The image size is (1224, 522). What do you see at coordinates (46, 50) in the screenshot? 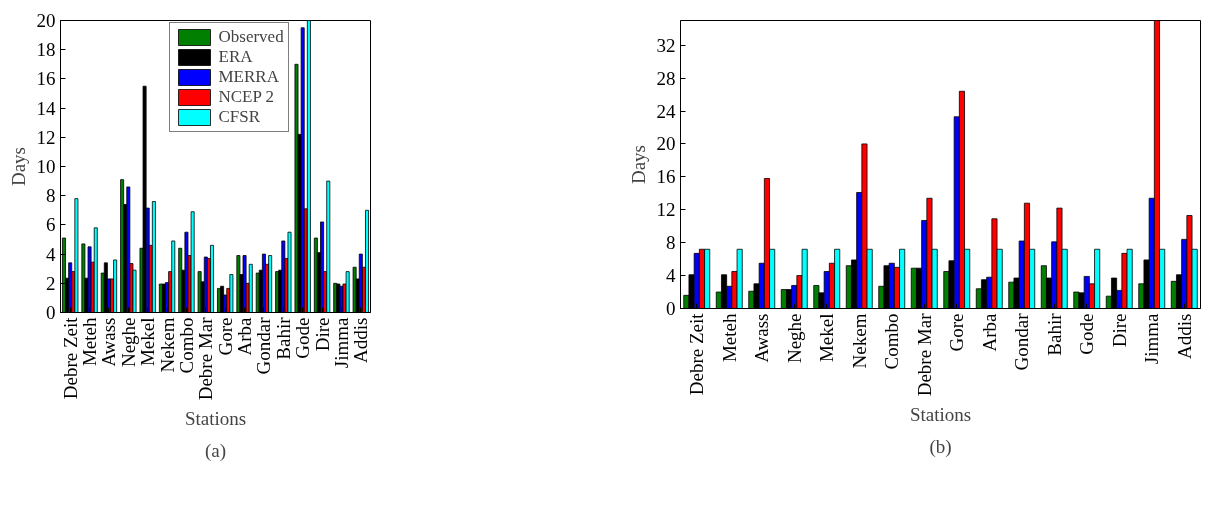
I see `y-tick-label: 18` at bounding box center [46, 50].